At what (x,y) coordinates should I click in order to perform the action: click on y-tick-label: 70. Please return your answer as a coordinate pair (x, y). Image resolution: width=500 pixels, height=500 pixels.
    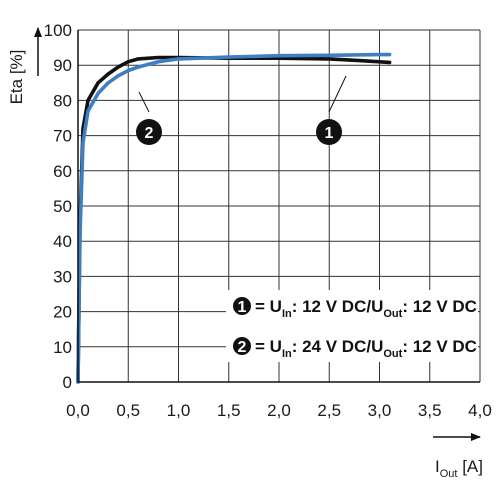
    Looking at the image, I should click on (62, 136).